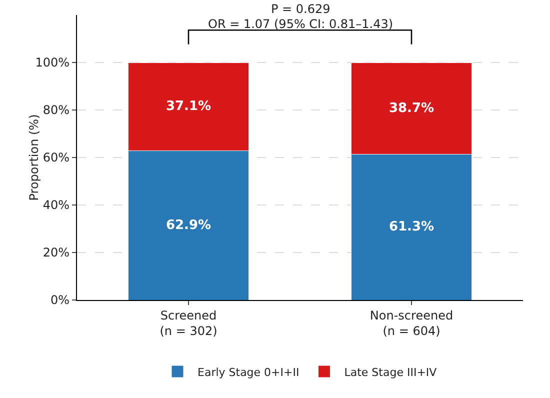  What do you see at coordinates (301, 24) in the screenshot?
I see `annotation: OR = 1.07 (95% CI: 0.81–1.43)` at bounding box center [301, 24].